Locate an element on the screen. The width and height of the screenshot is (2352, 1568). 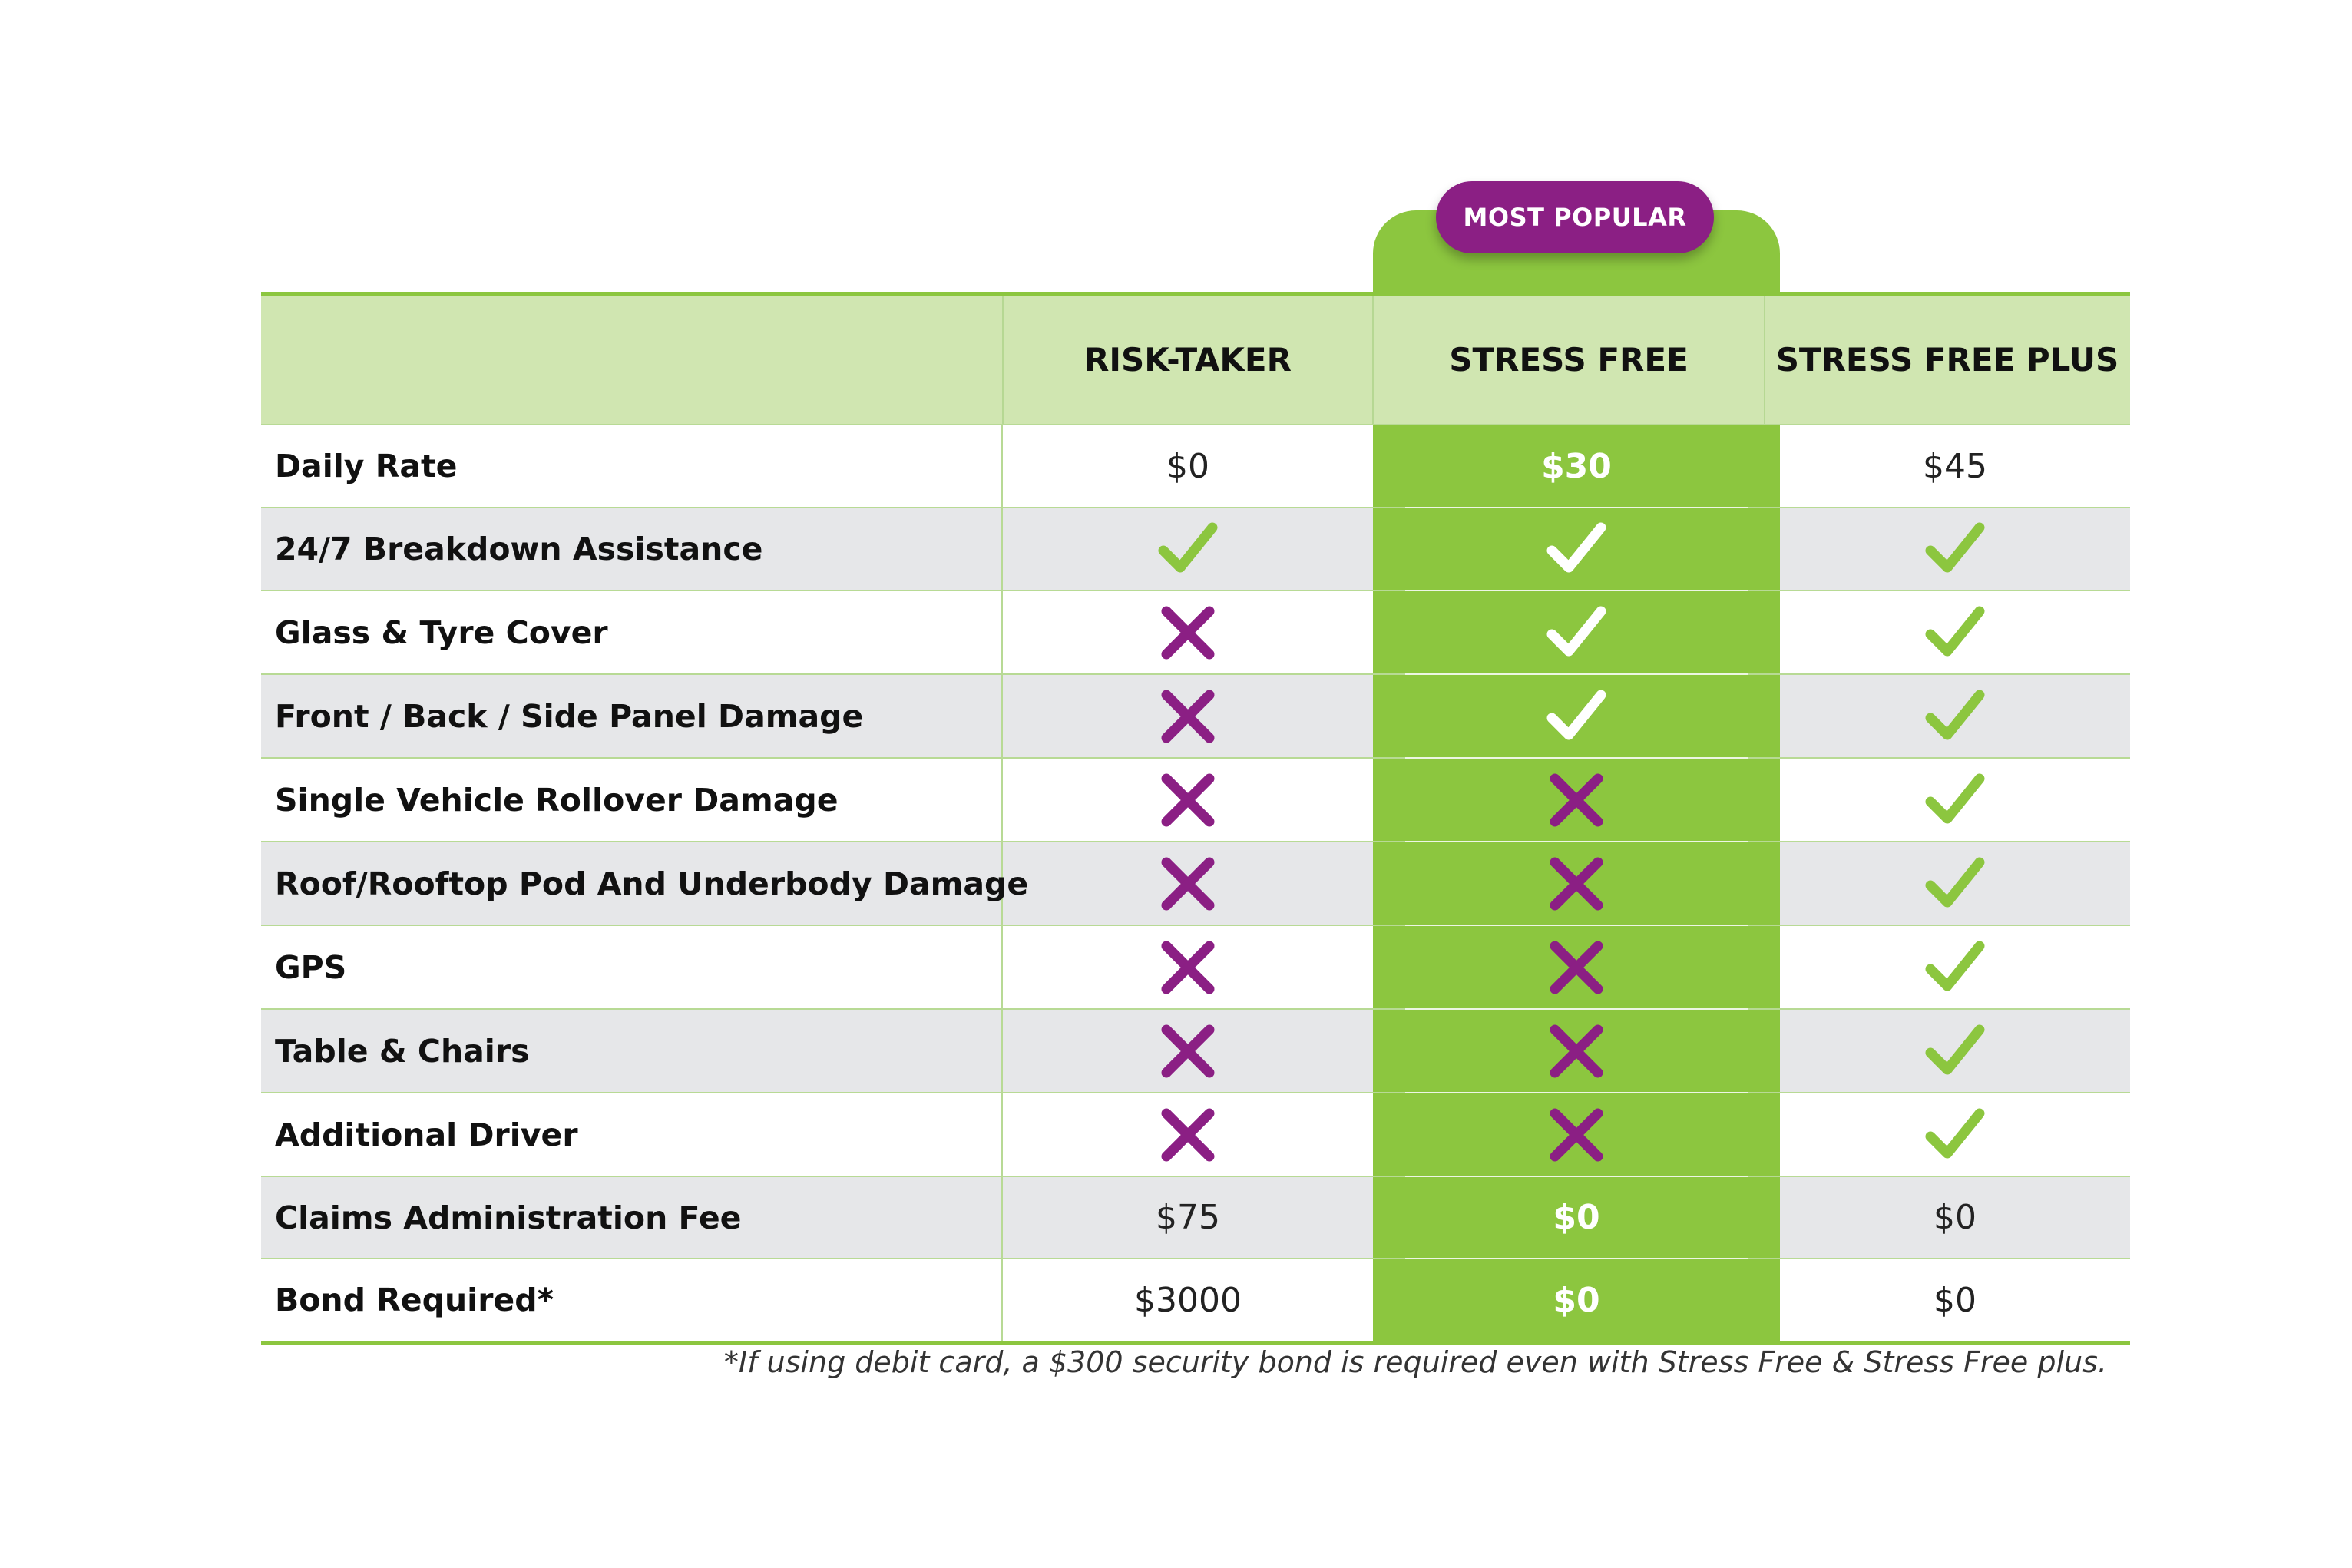
cell-risk-taker: $75 is located at coordinates (1188, 1218).